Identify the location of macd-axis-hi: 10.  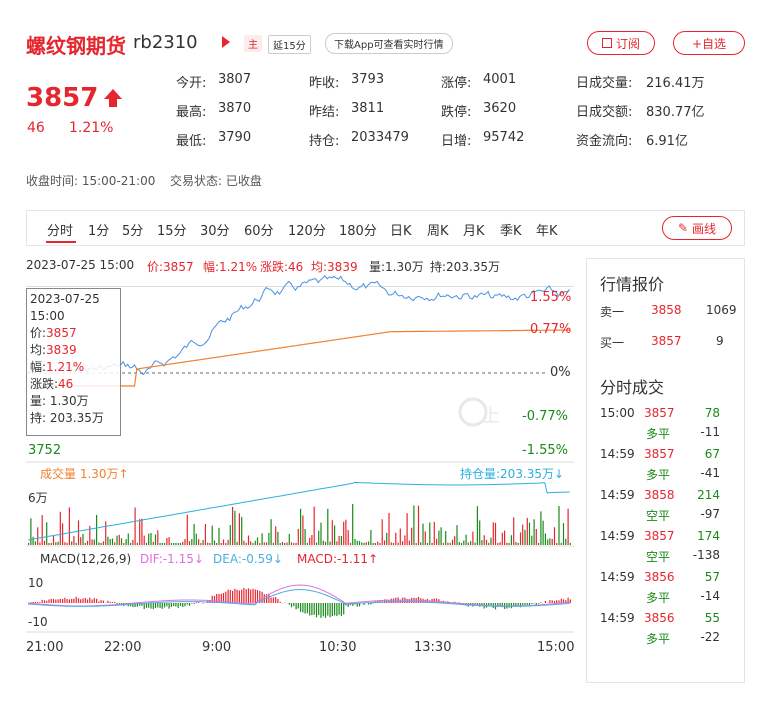
(36, 583).